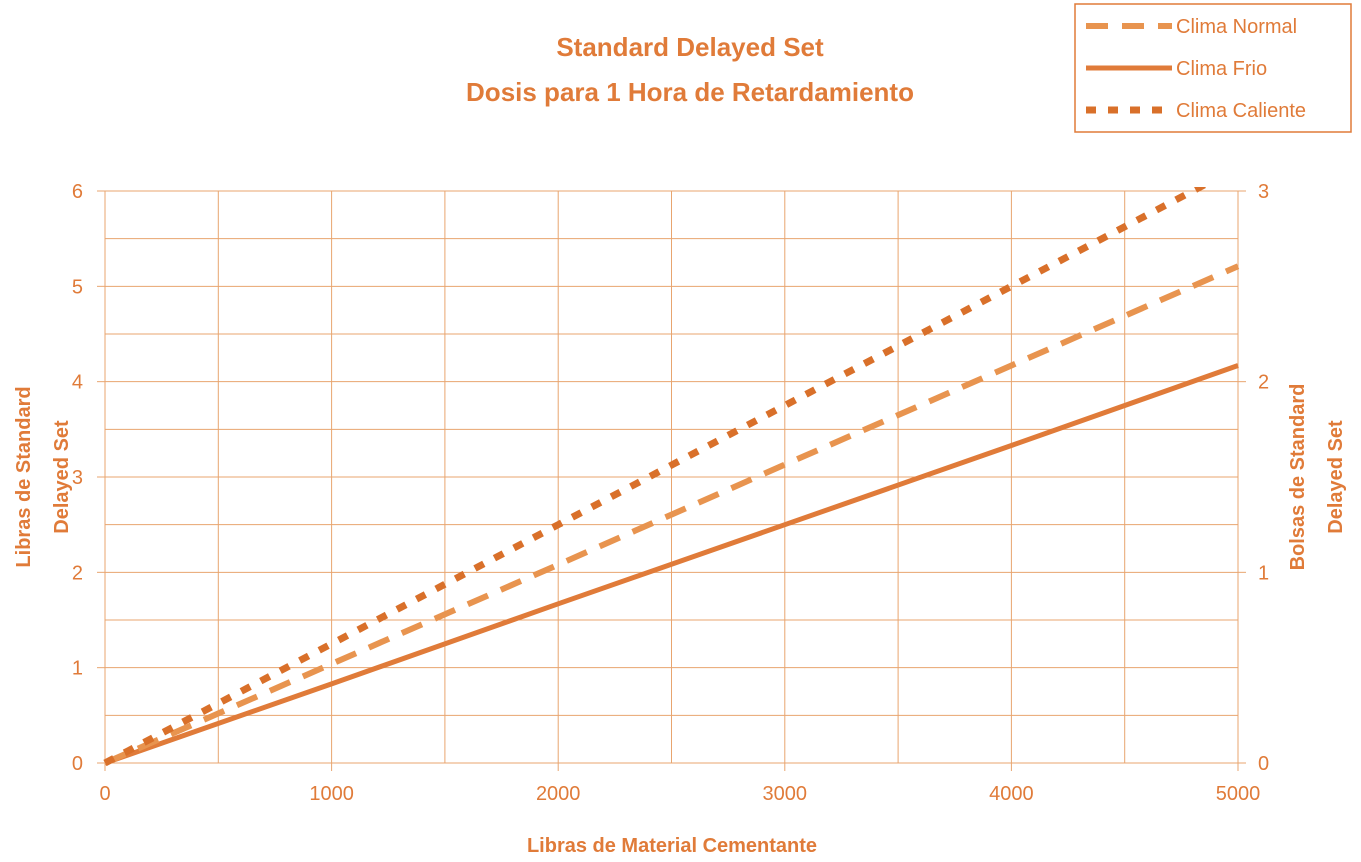 This screenshot has width=1361, height=862. Describe the element at coordinates (1011, 794) in the screenshot. I see `x-tick-label: 4000` at that location.